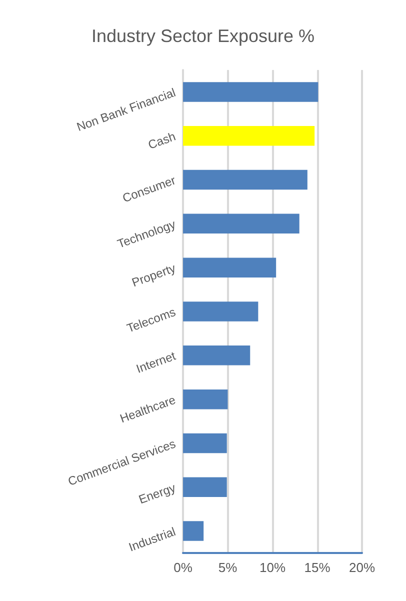  What do you see at coordinates (157, 493) in the screenshot?
I see `y-tick-label: Energy` at bounding box center [157, 493].